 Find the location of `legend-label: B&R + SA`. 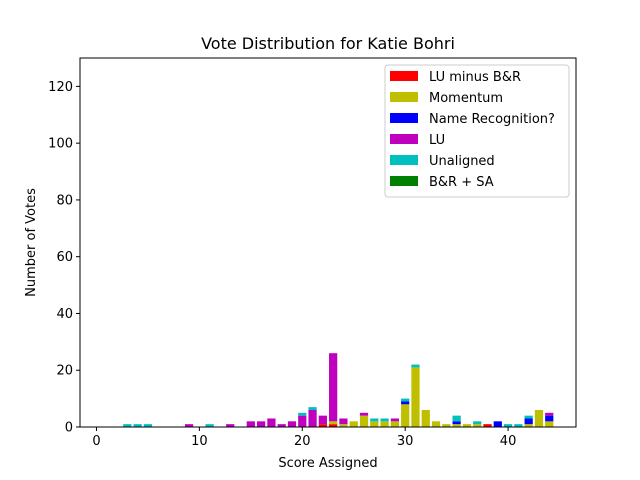

legend-label: B&R + SA is located at coordinates (461, 182).